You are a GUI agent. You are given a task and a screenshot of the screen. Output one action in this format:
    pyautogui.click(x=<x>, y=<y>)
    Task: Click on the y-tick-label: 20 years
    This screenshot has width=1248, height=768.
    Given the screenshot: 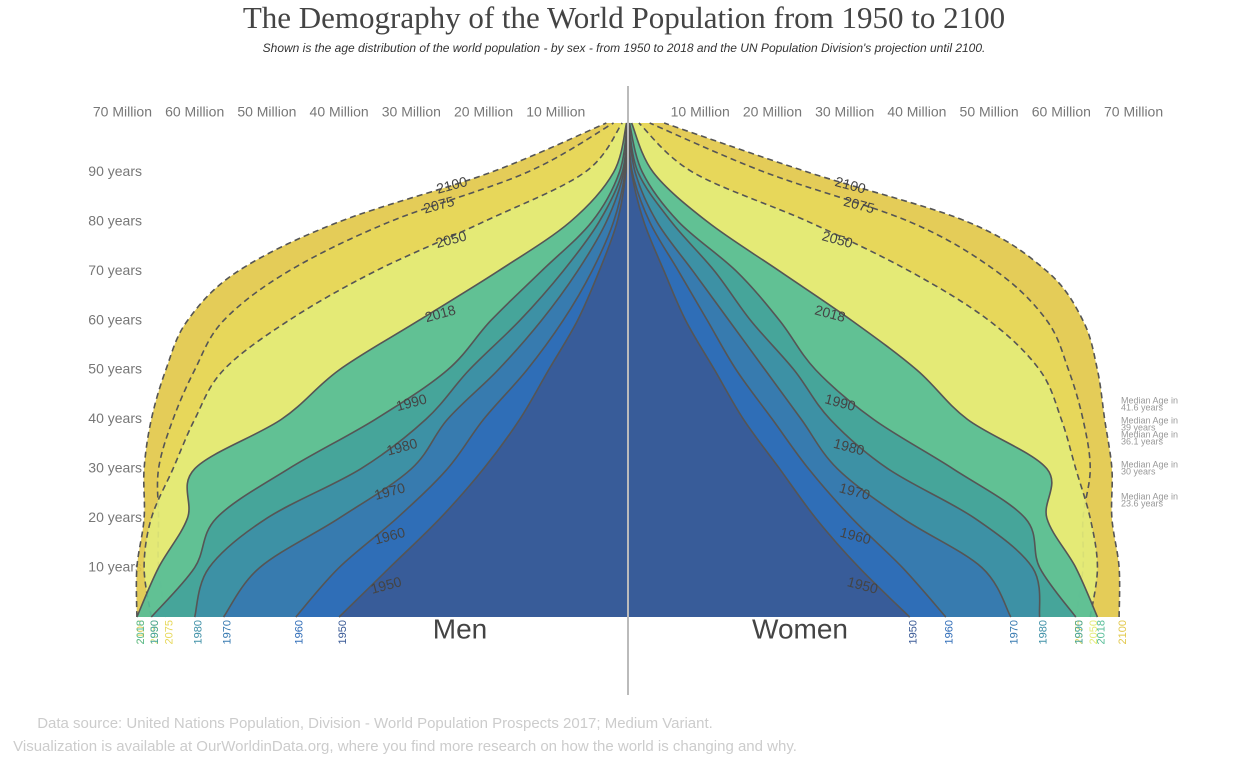 What is the action you would take?
    pyautogui.click(x=115, y=517)
    